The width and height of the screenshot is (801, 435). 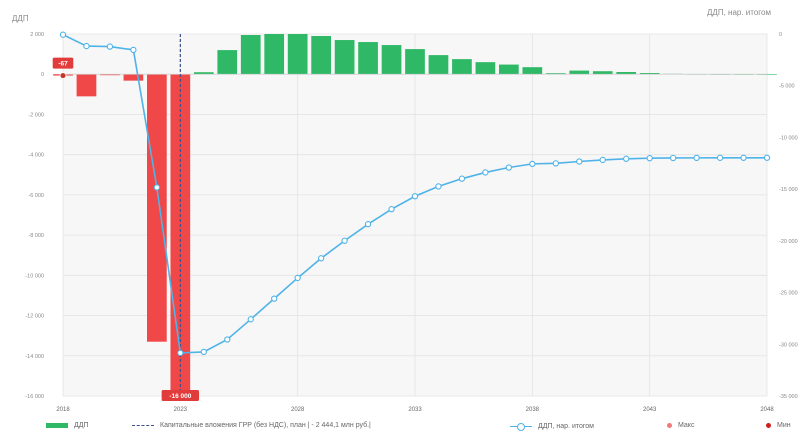 What do you see at coordinates (298, 410) in the screenshot?
I see `x-tick-label: 2028` at bounding box center [298, 410].